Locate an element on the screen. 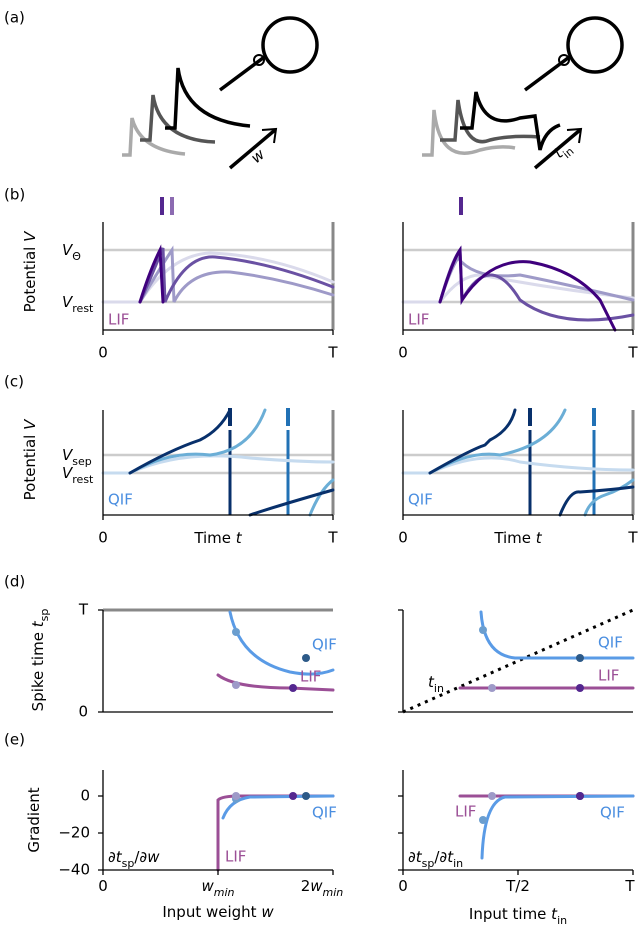 The image size is (640, 940). label-part: T/2 is located at coordinates (517, 886).